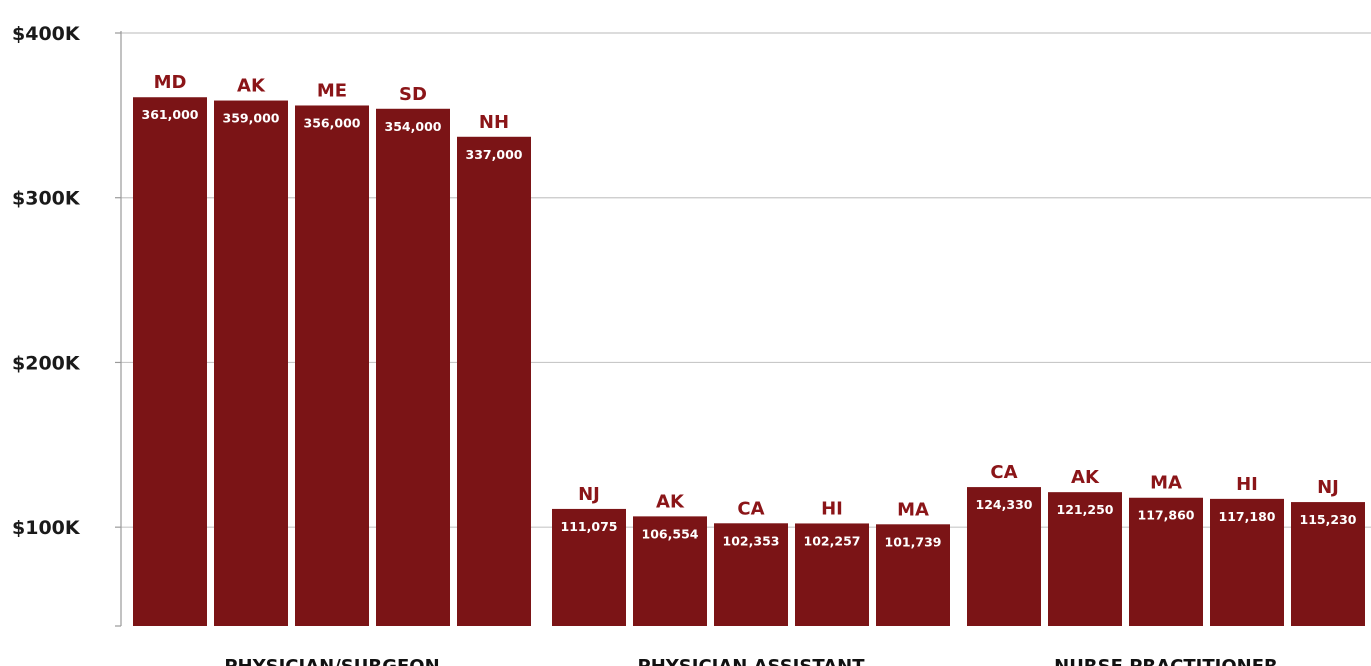 This screenshot has width=1371, height=666. What do you see at coordinates (413, 94) in the screenshot?
I see `bar-state-label: SD` at bounding box center [413, 94].